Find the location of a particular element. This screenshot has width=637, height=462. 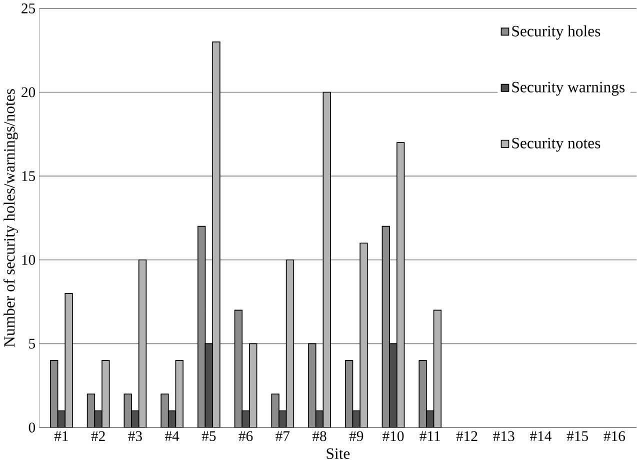

x-tick-label: #5 is located at coordinates (209, 436).